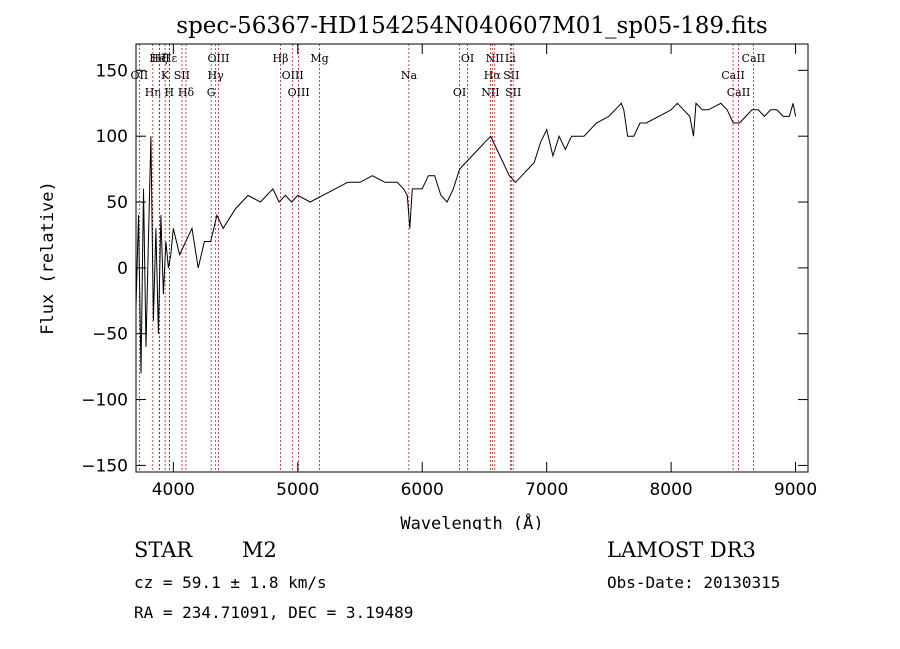 This screenshot has width=900, height=649. Describe the element at coordinates (48, 258) in the screenshot. I see `y-axis-label: Flux (relative)` at that location.